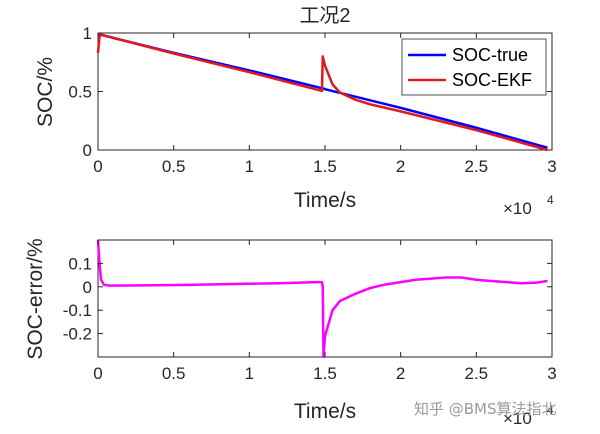 This screenshot has height=434, width=600. What do you see at coordinates (324, 16) in the screenshot?
I see `chart-title: 工况2` at bounding box center [324, 16].